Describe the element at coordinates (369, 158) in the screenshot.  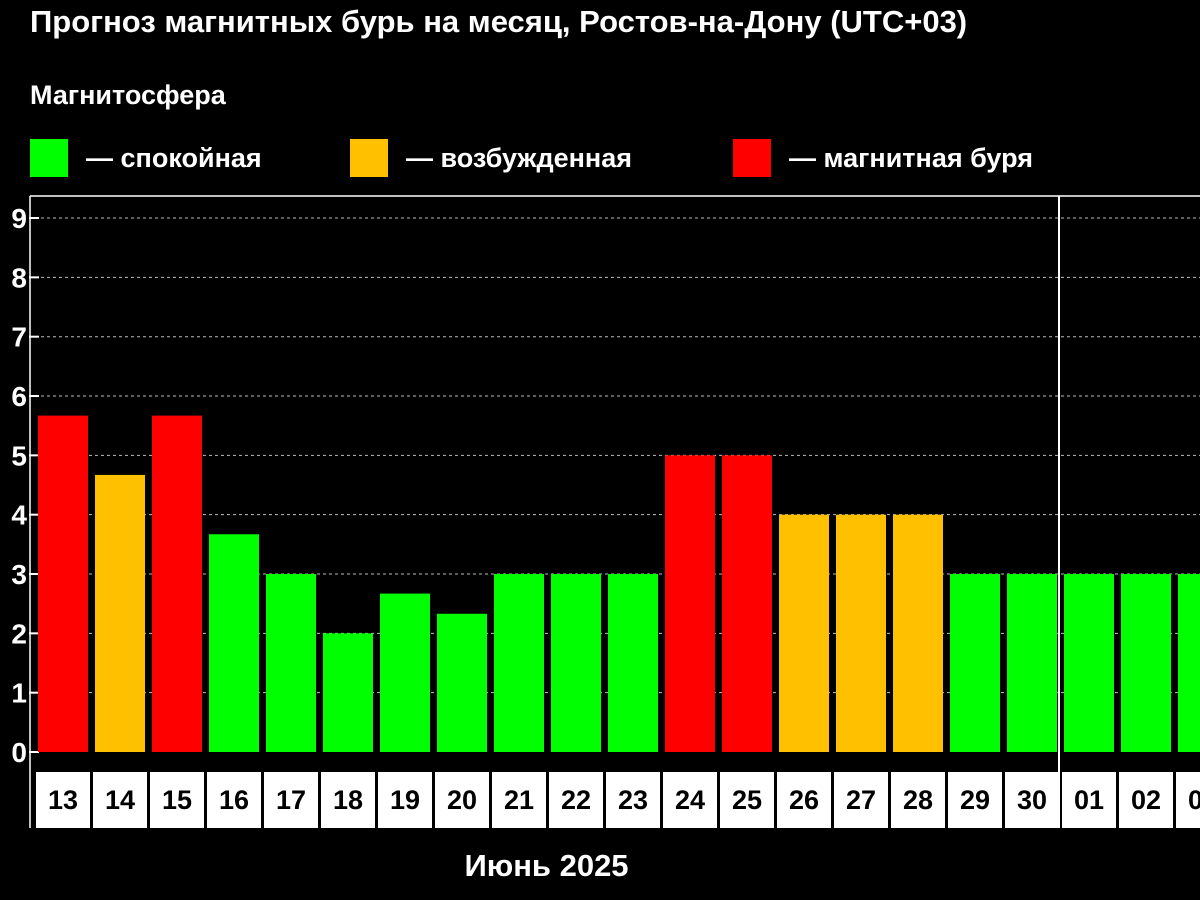
I see `legend-swatch-excited` at that location.